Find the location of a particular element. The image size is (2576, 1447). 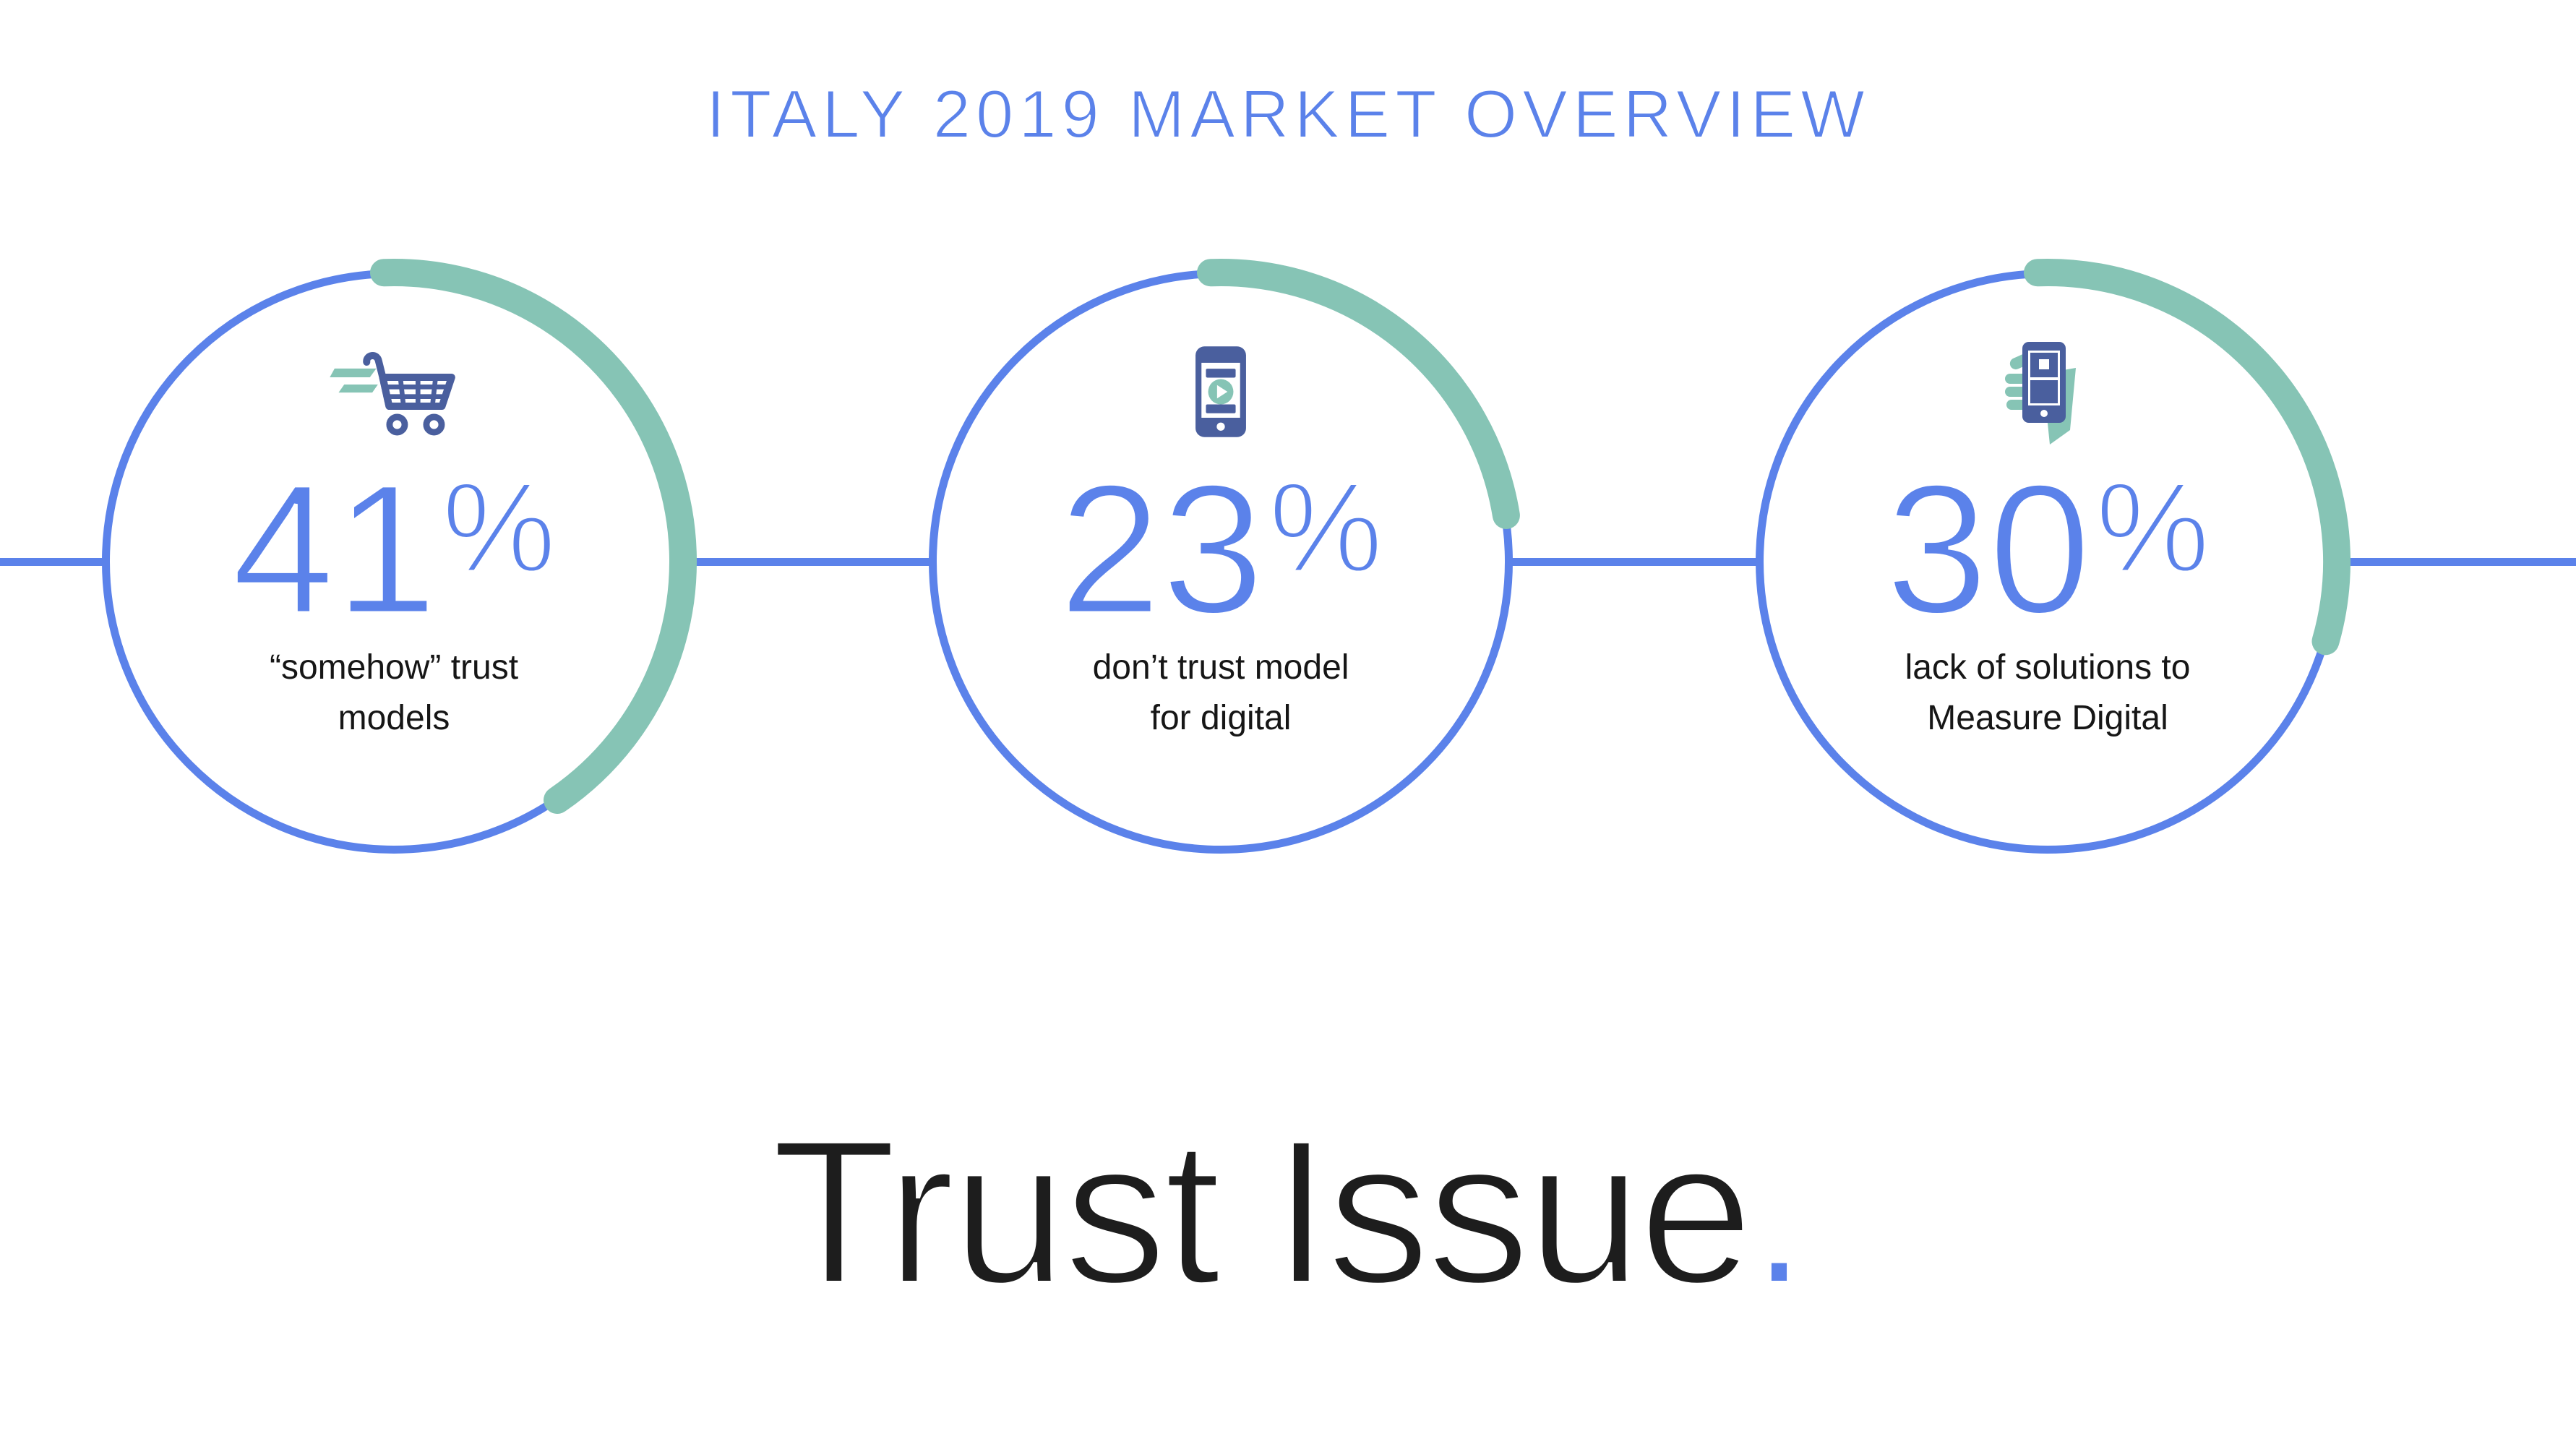

stat-value: 23% is located at coordinates (1221, 549).